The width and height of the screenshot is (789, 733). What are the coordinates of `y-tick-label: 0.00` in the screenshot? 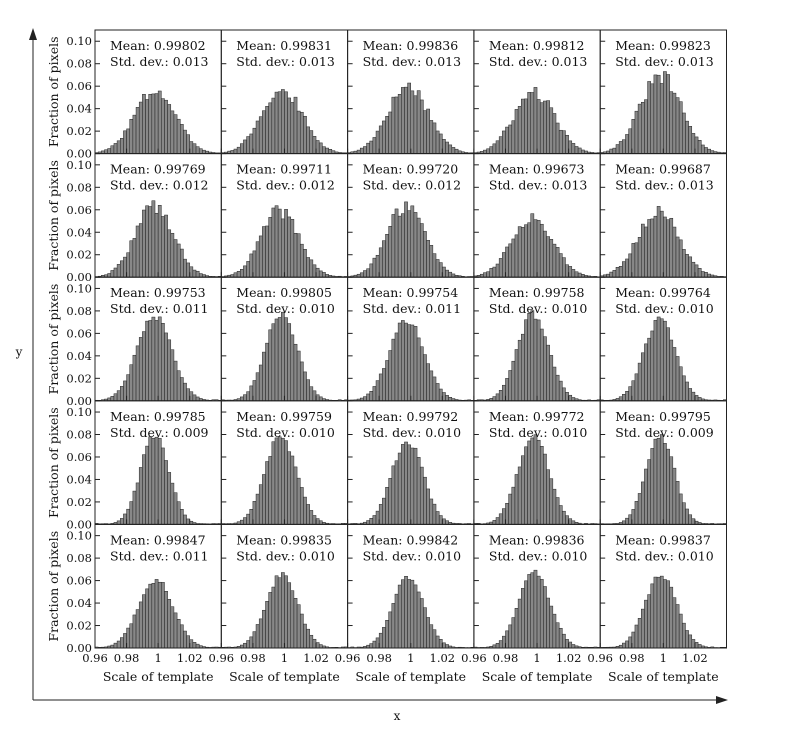 It's located at (79, 401).